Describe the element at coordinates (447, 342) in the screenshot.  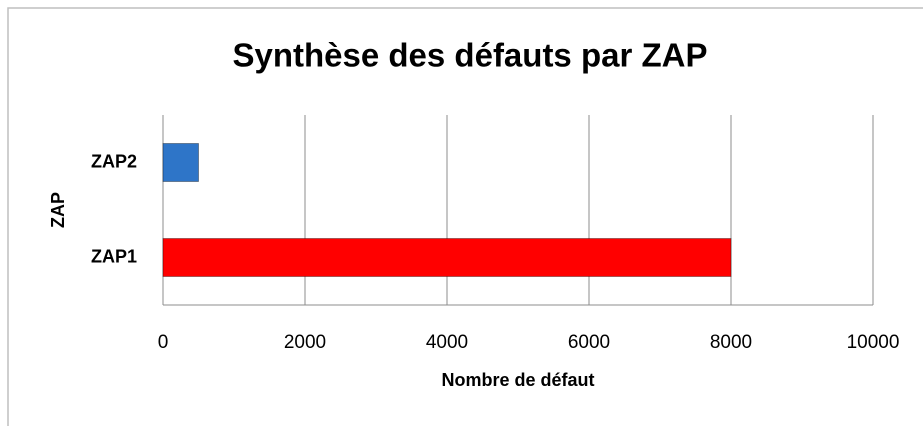
I see `x-tick-label: 4000` at that location.